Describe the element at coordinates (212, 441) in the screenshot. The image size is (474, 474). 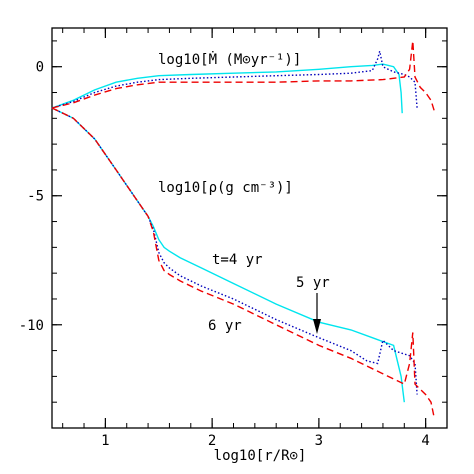
I see `x-tick-label: 2` at that location.